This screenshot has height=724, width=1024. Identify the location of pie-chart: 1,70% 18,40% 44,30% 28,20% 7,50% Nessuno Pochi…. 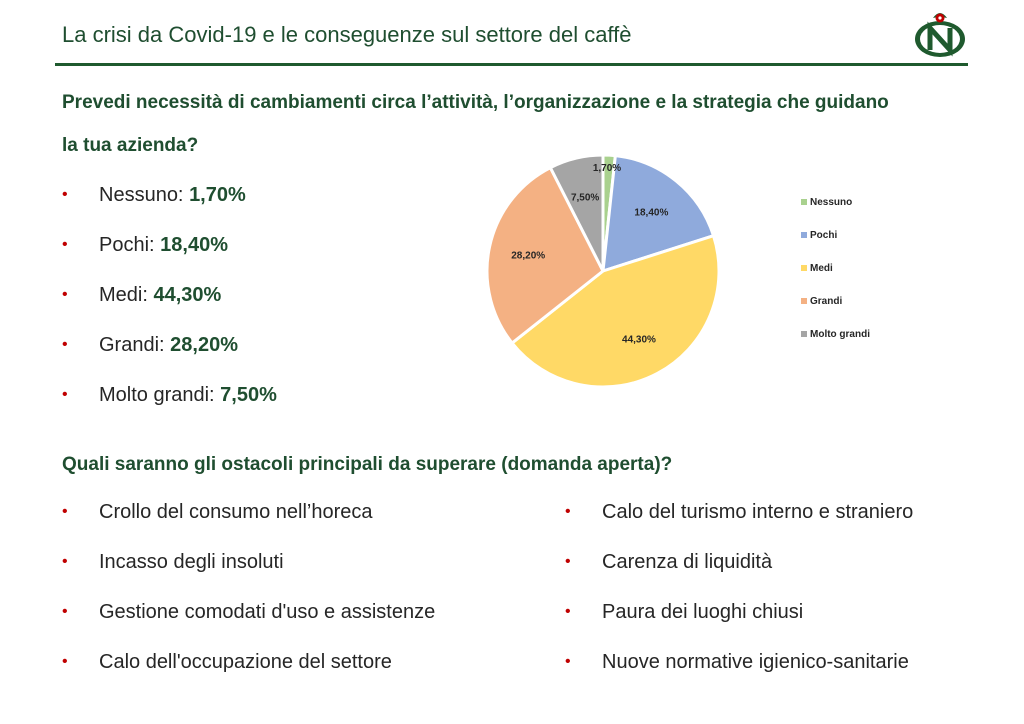
(677, 271).